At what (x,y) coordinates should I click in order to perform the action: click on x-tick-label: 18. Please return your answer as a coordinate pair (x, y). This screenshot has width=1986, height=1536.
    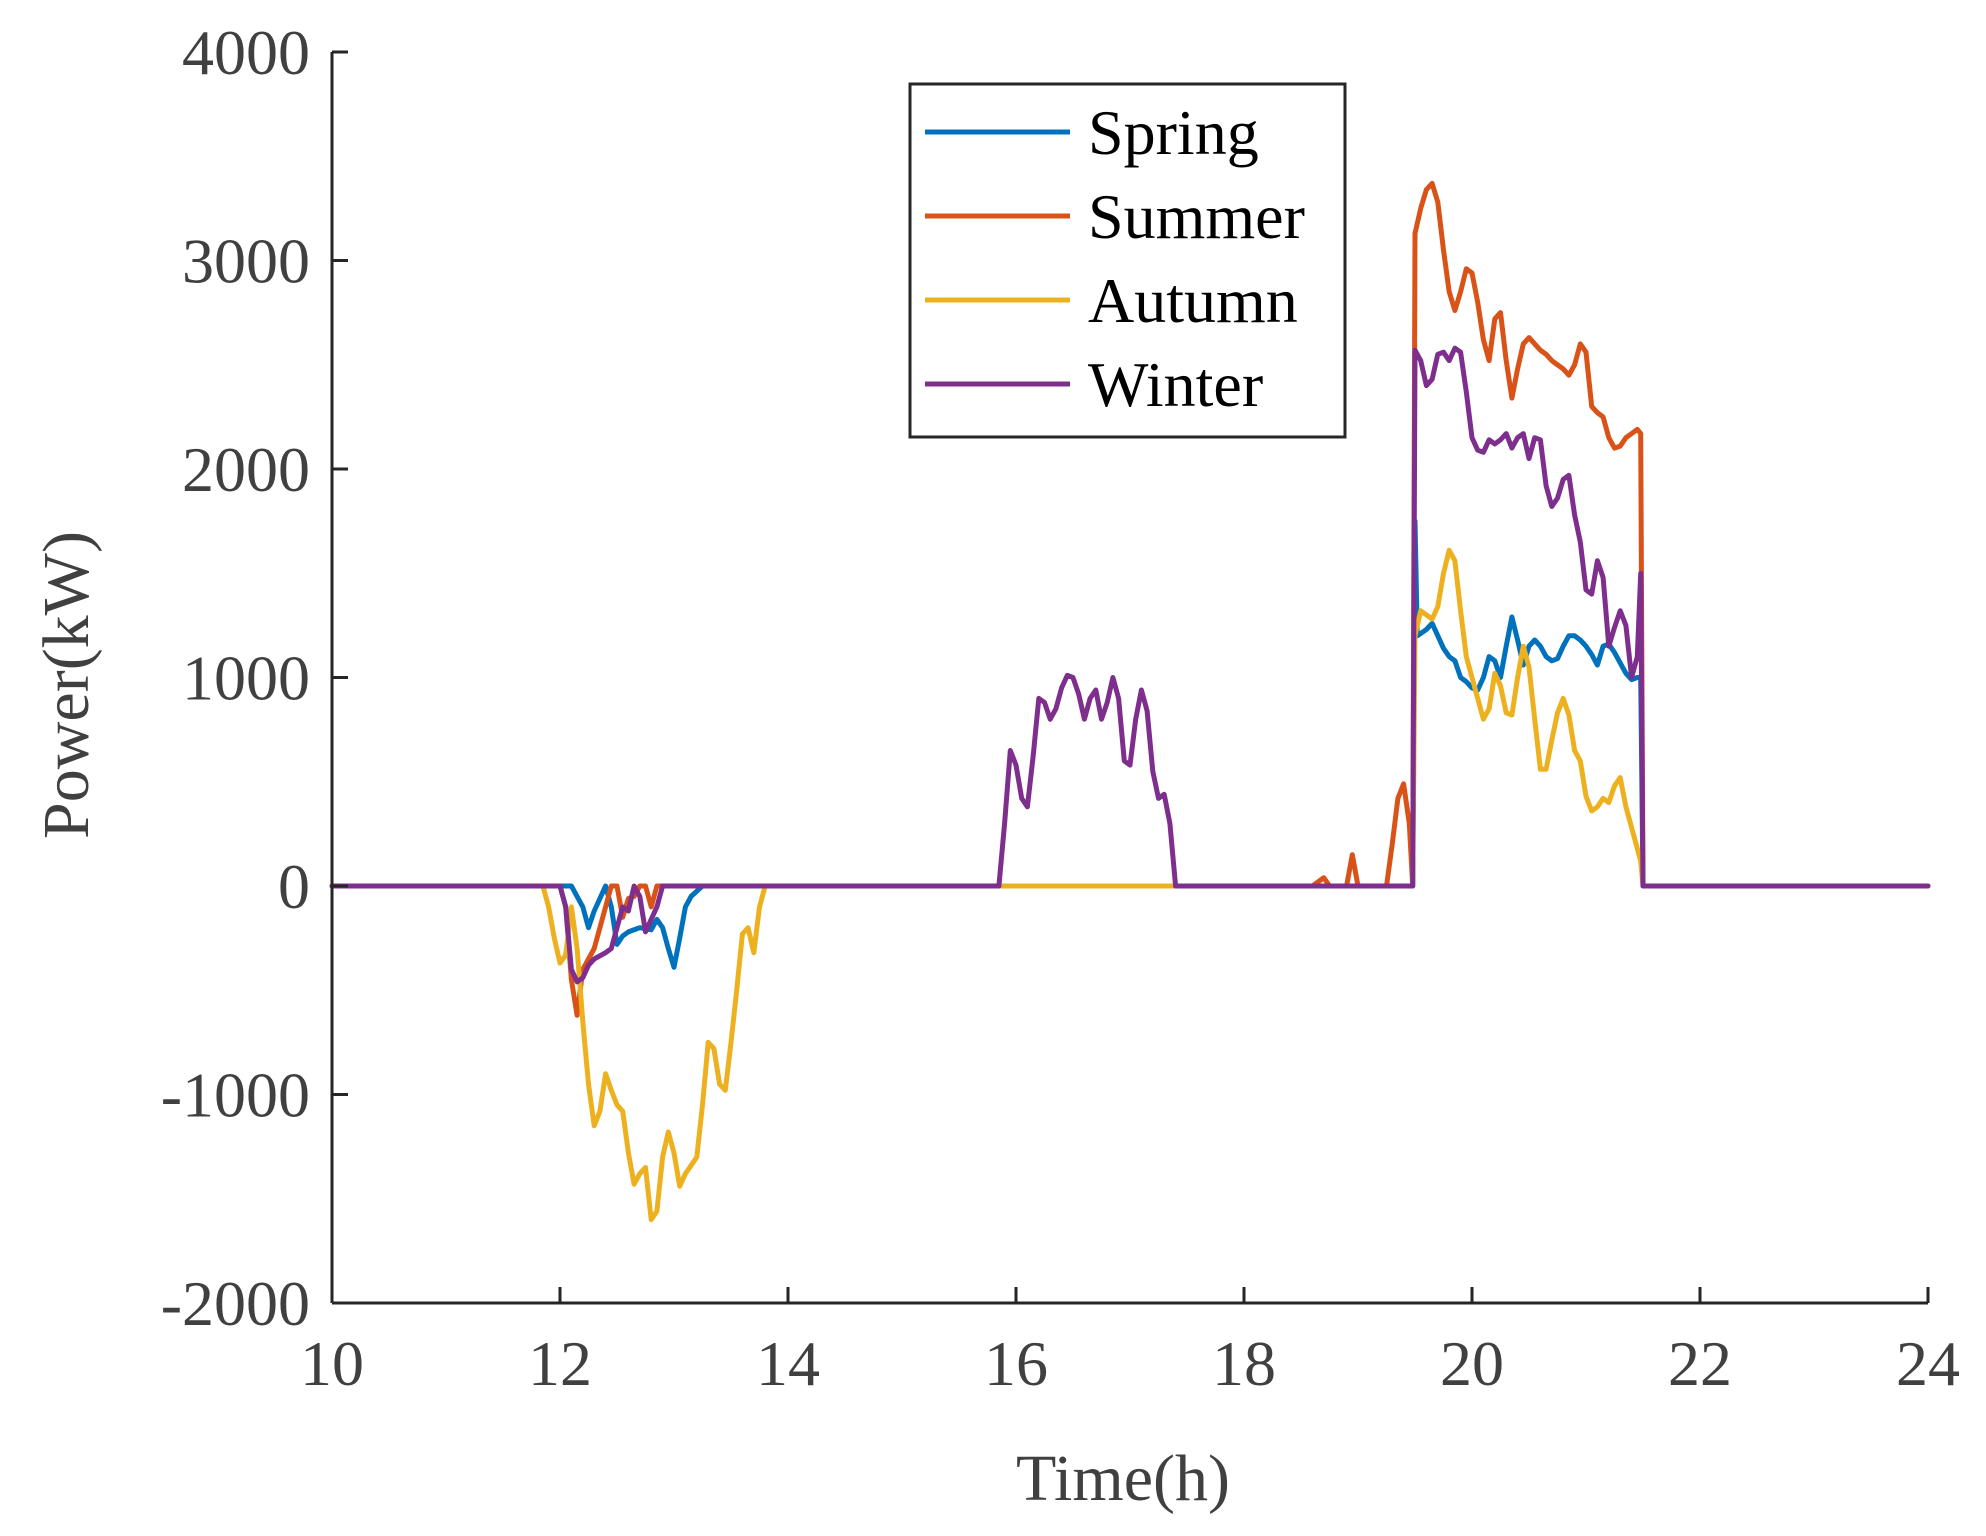
    Looking at the image, I should click on (1244, 1363).